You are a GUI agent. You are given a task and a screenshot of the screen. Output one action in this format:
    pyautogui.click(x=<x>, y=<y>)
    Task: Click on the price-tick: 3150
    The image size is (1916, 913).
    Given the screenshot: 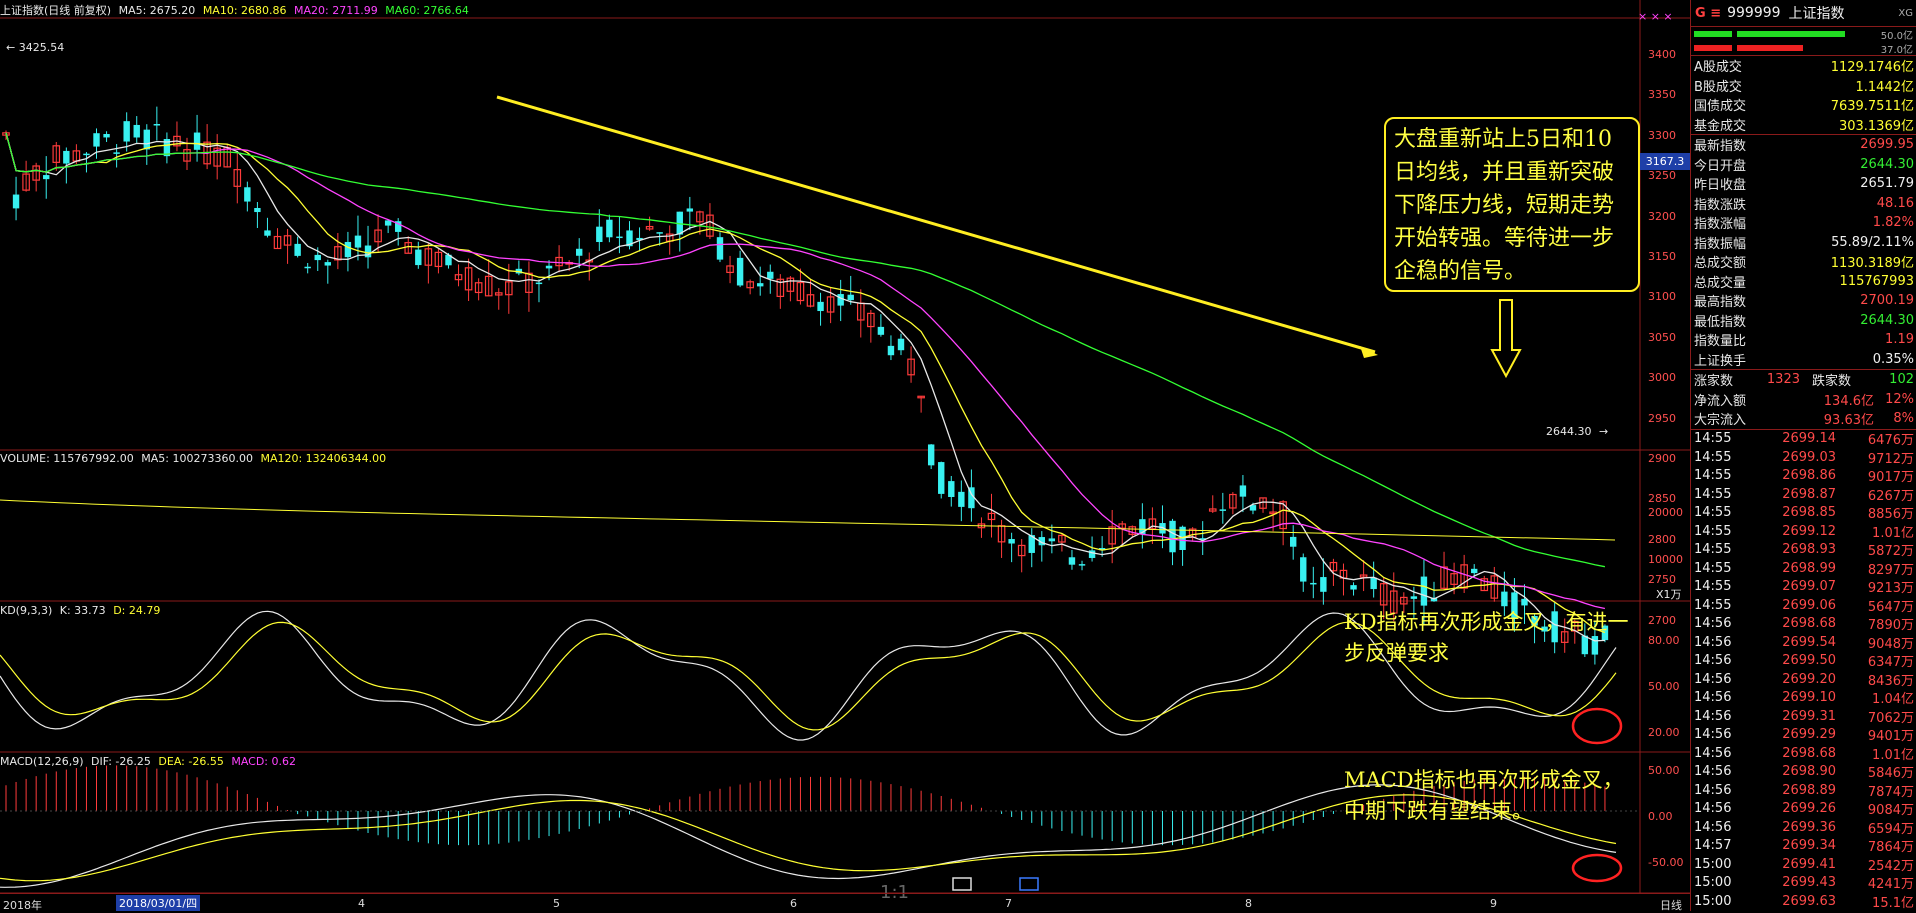 What is the action you would take?
    pyautogui.click(x=1662, y=256)
    